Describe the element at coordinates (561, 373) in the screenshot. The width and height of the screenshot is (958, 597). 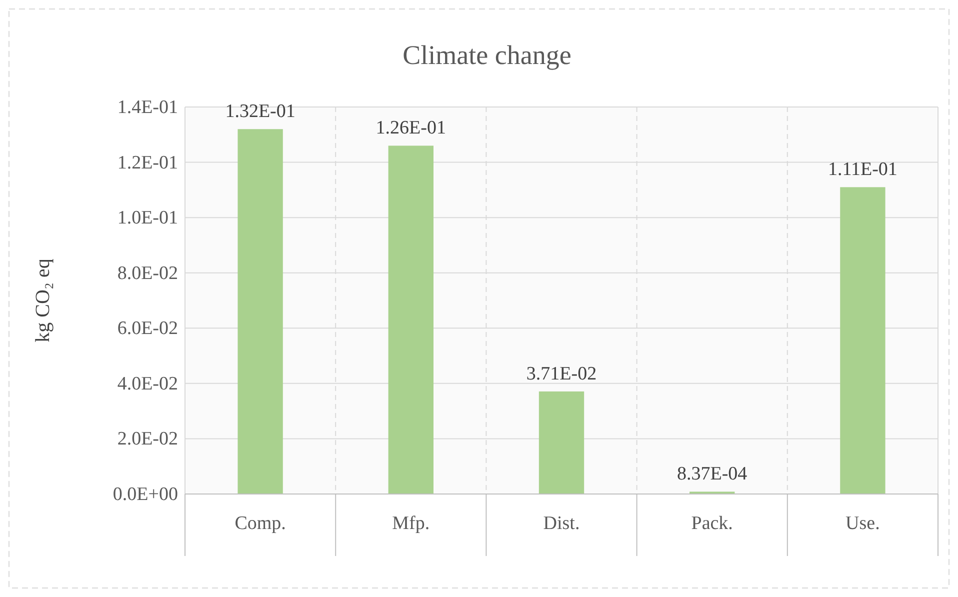
I see `data-label: 3.71E-02` at that location.